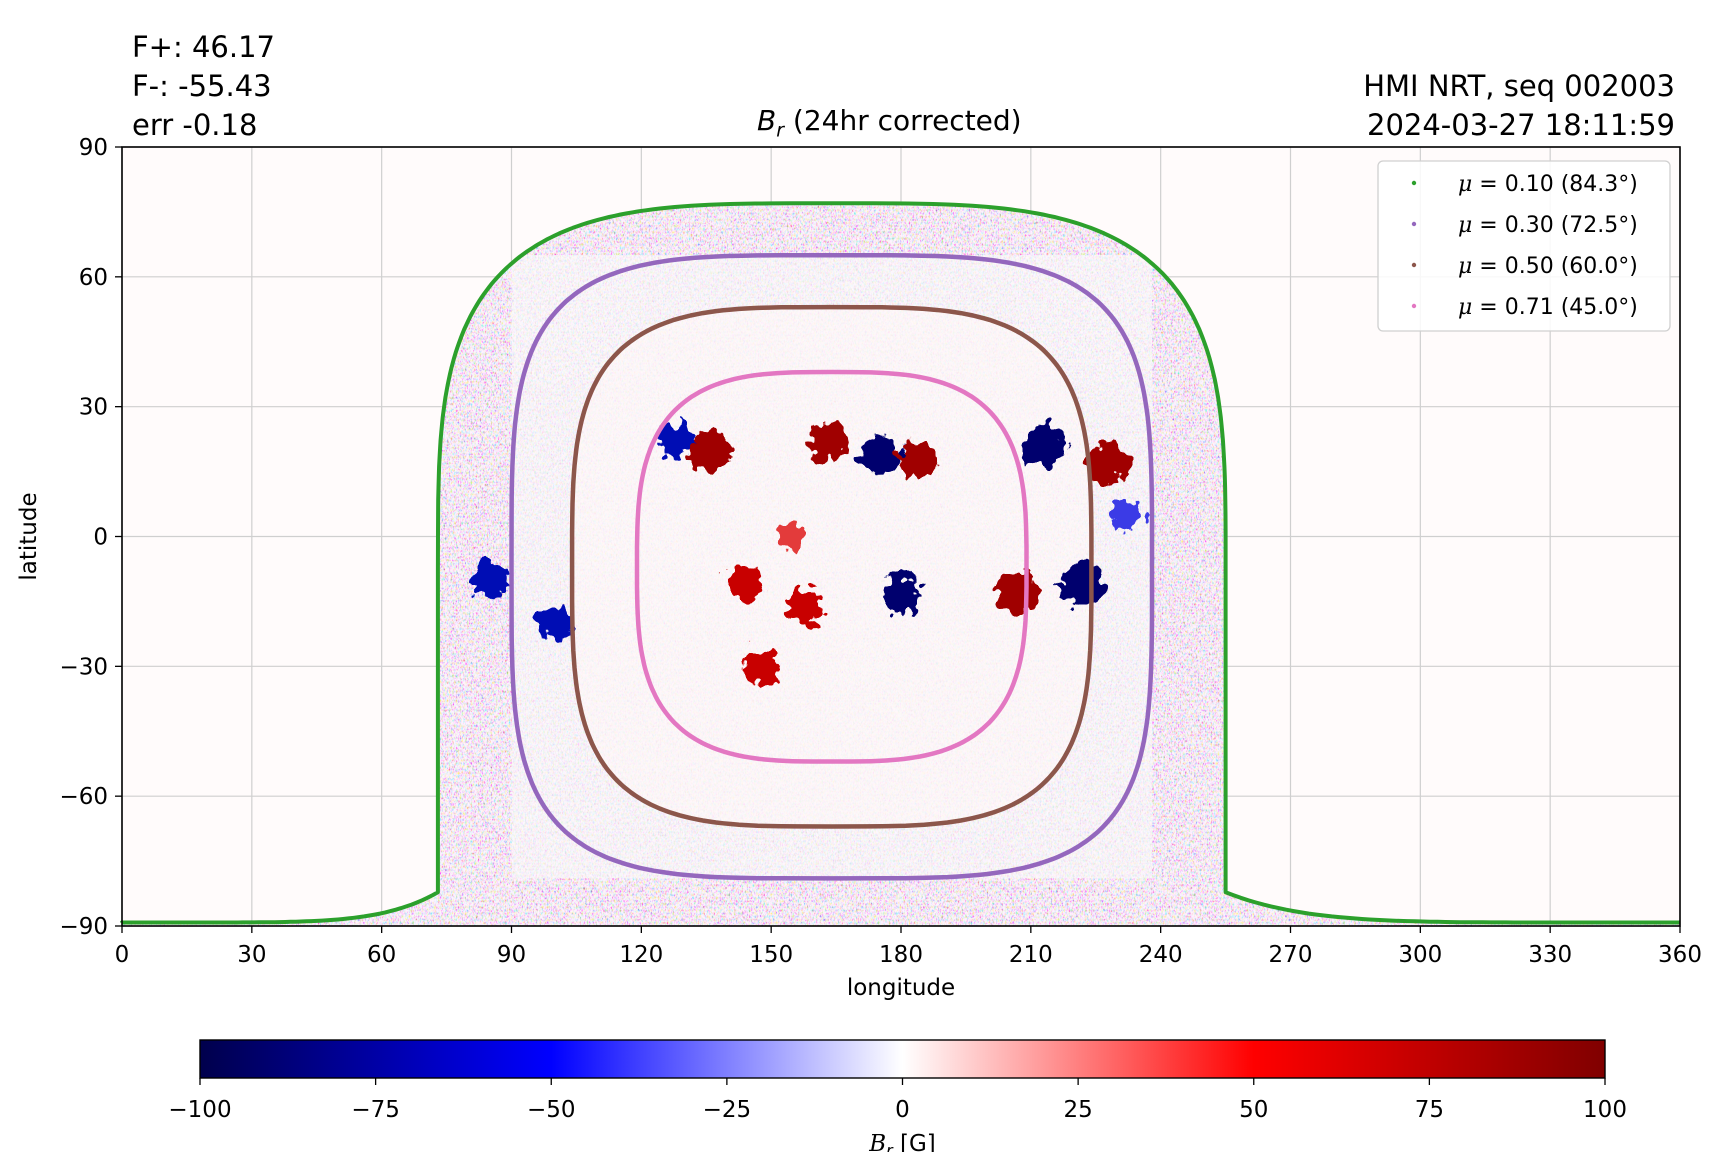  I want to click on title-symbol: B, so click(767, 120).